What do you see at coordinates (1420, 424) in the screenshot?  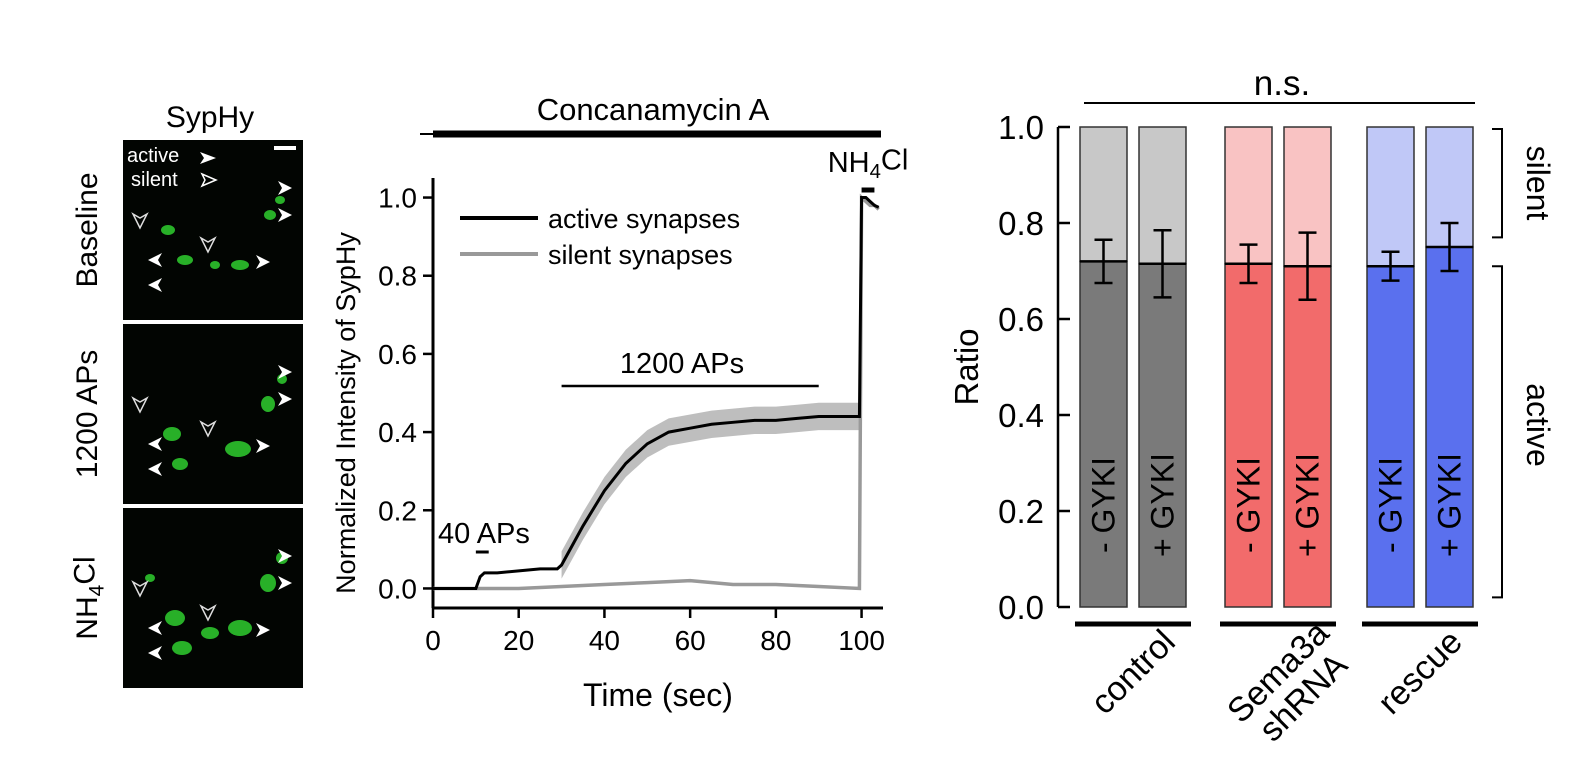 I see `bar-group-rescue: - GYKI + GYKI rescue` at bounding box center [1420, 424].